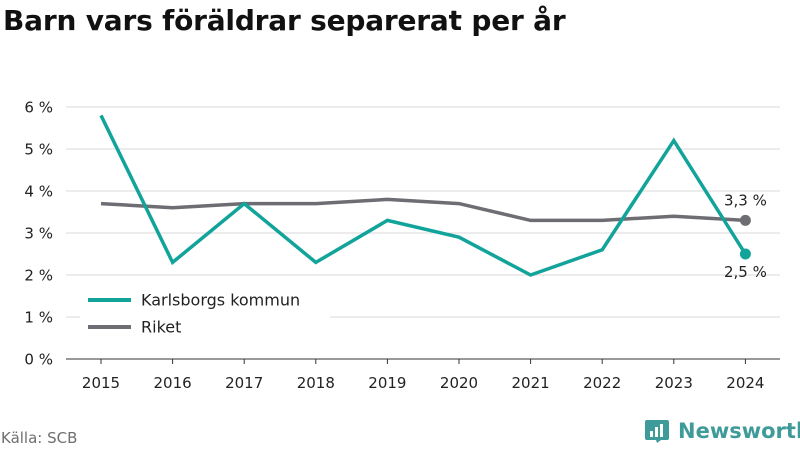  What do you see at coordinates (244, 383) in the screenshot?
I see `x-tick-label: 2017` at bounding box center [244, 383].